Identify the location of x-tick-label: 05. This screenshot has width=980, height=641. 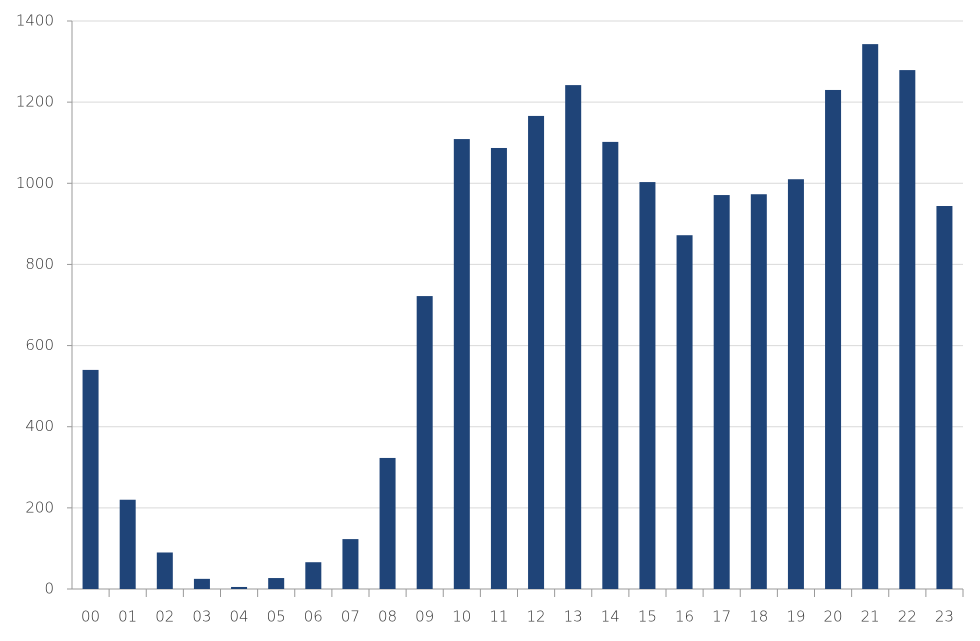
(276, 617).